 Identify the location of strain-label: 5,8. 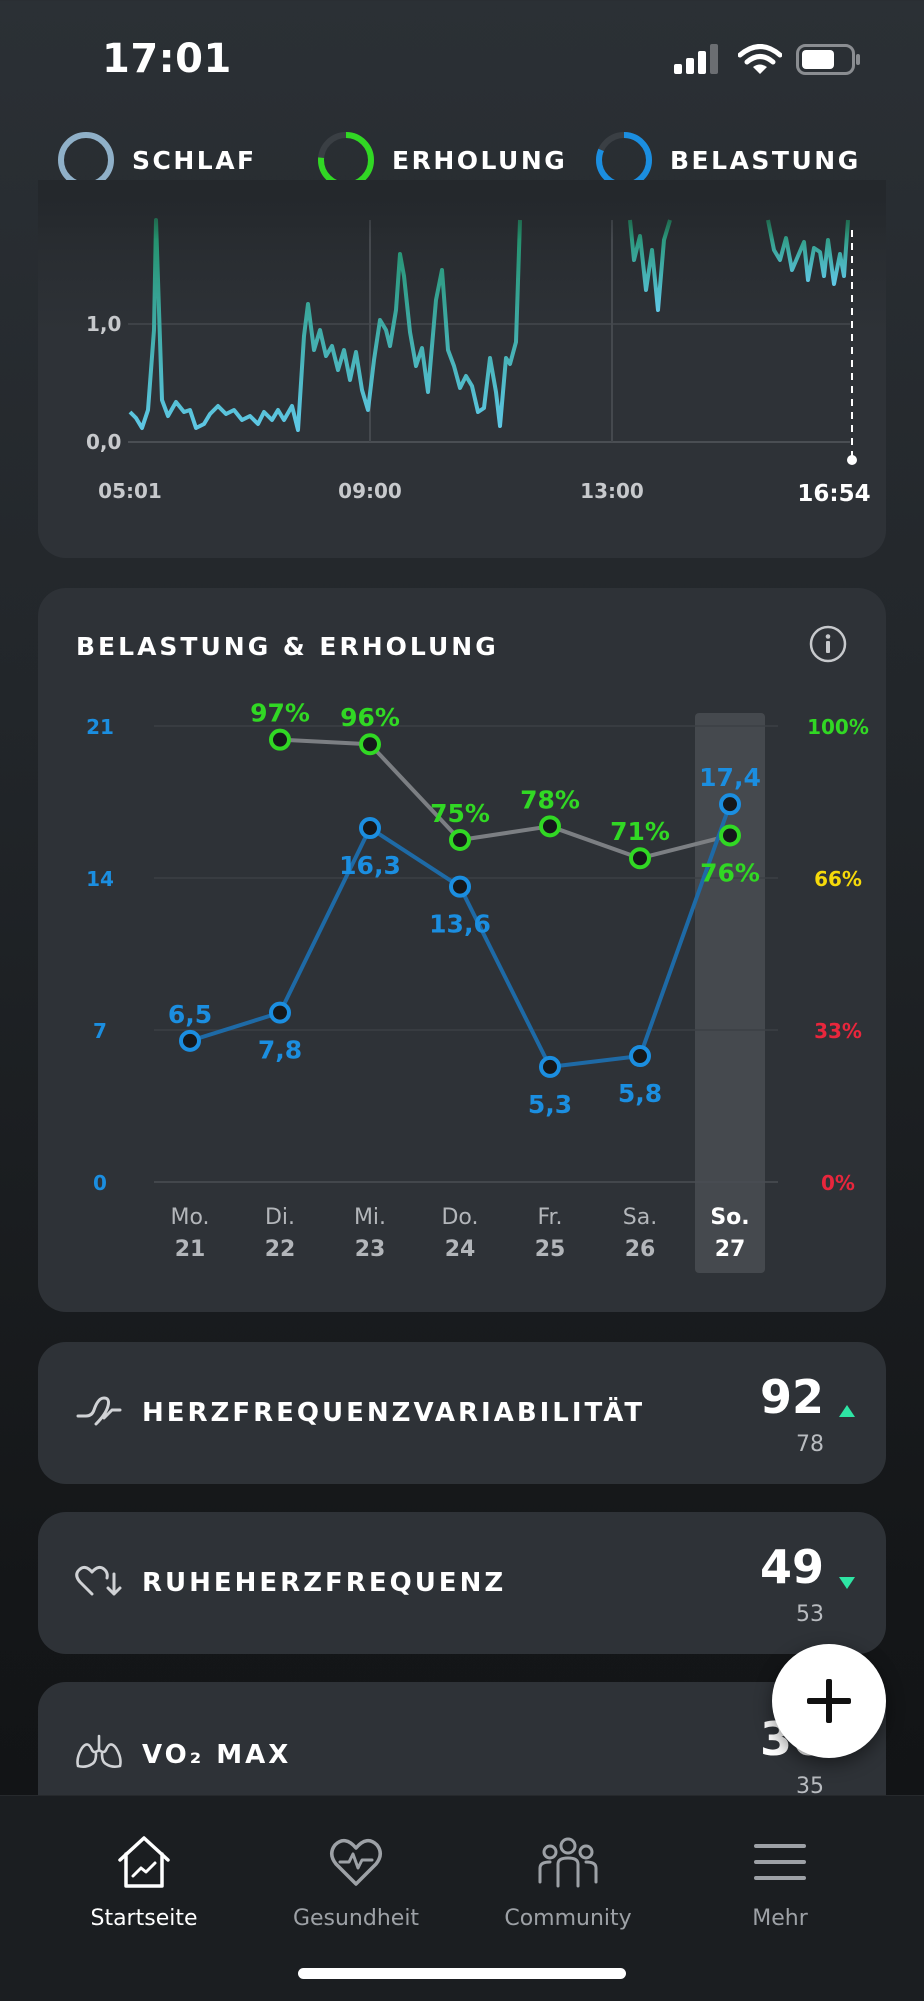
(640, 1093).